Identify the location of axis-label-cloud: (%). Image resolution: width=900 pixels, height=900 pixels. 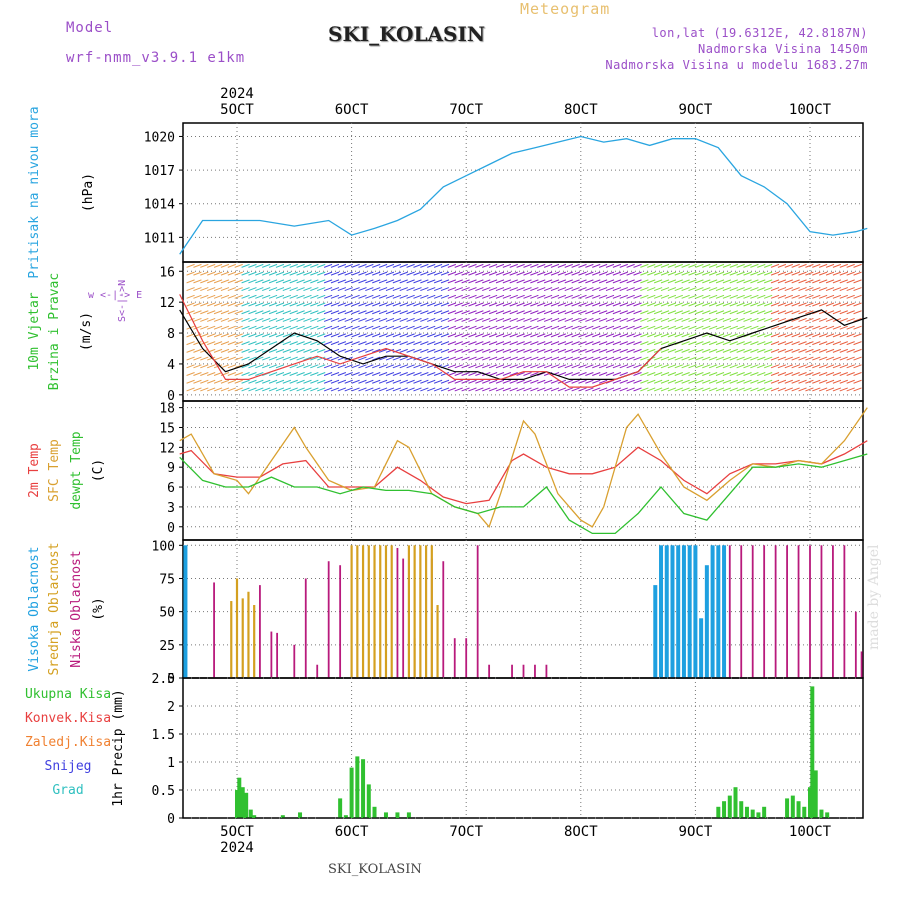
(98, 608).